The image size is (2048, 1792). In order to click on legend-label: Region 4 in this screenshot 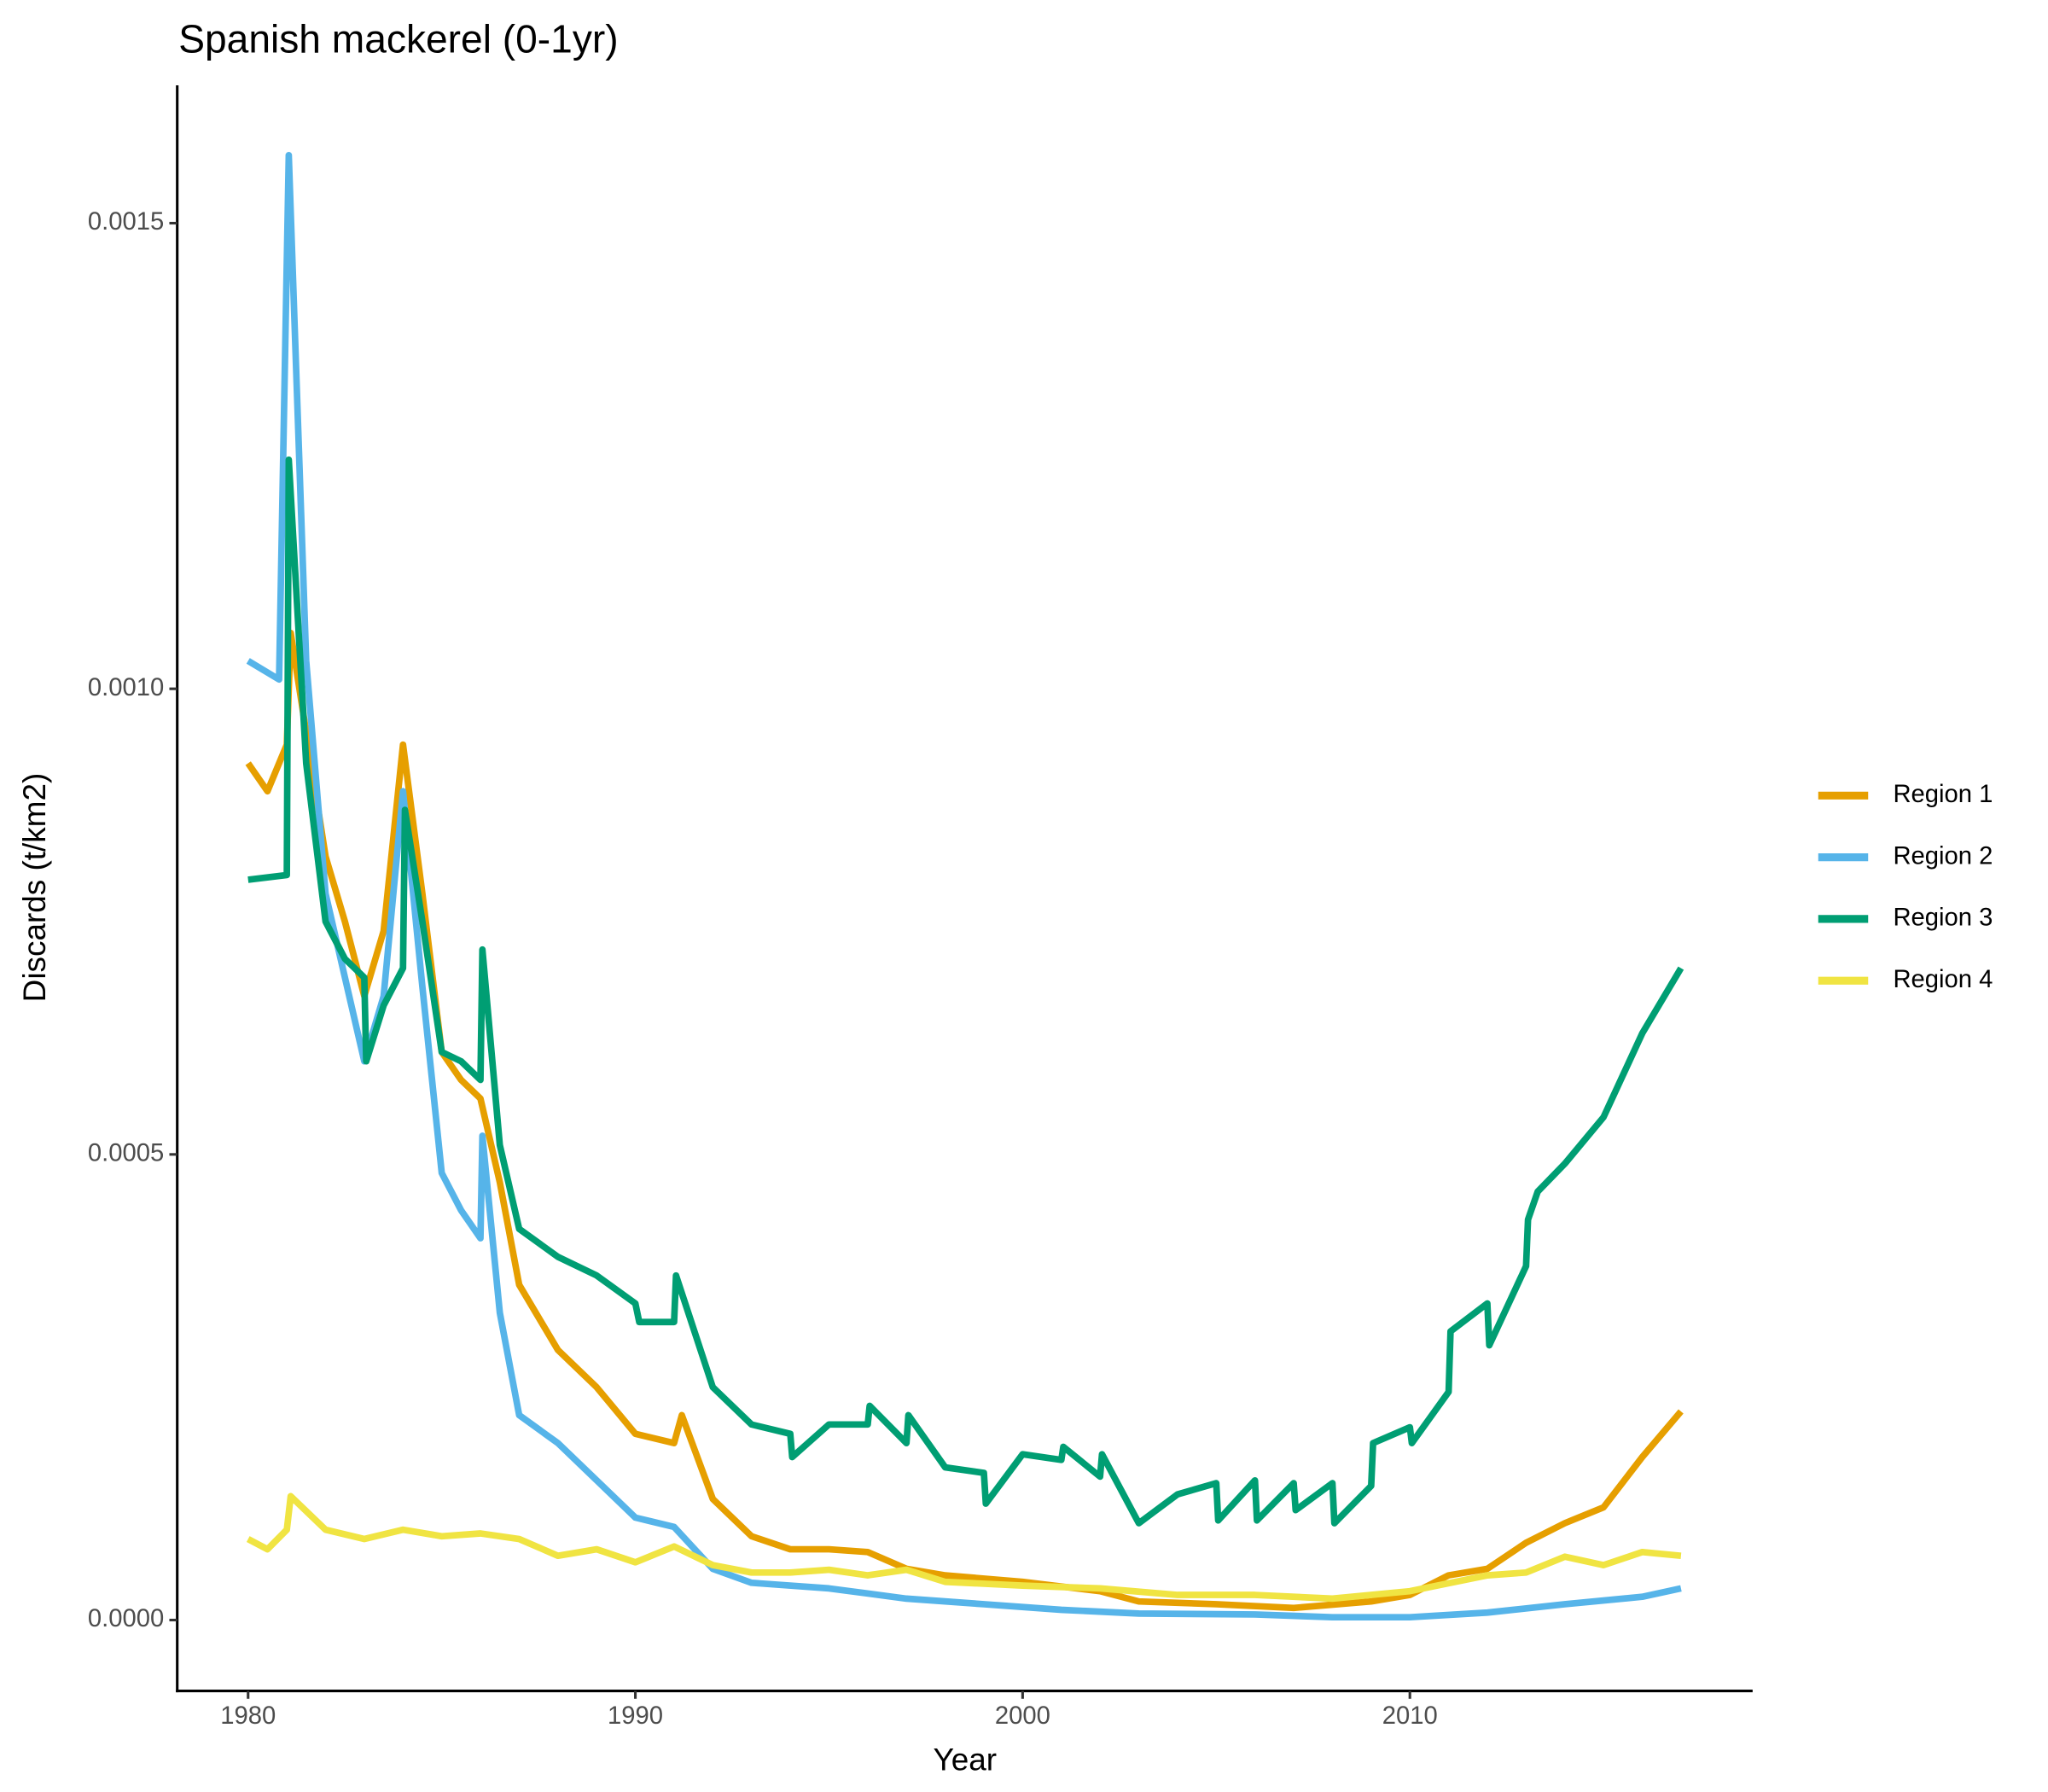, I will do `click(1943, 980)`.